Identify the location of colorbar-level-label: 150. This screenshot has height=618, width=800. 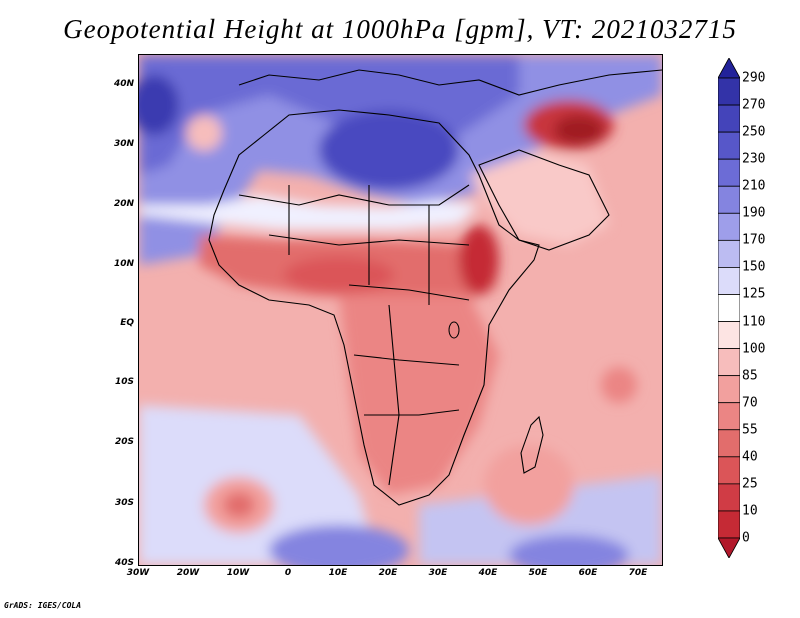
(754, 267).